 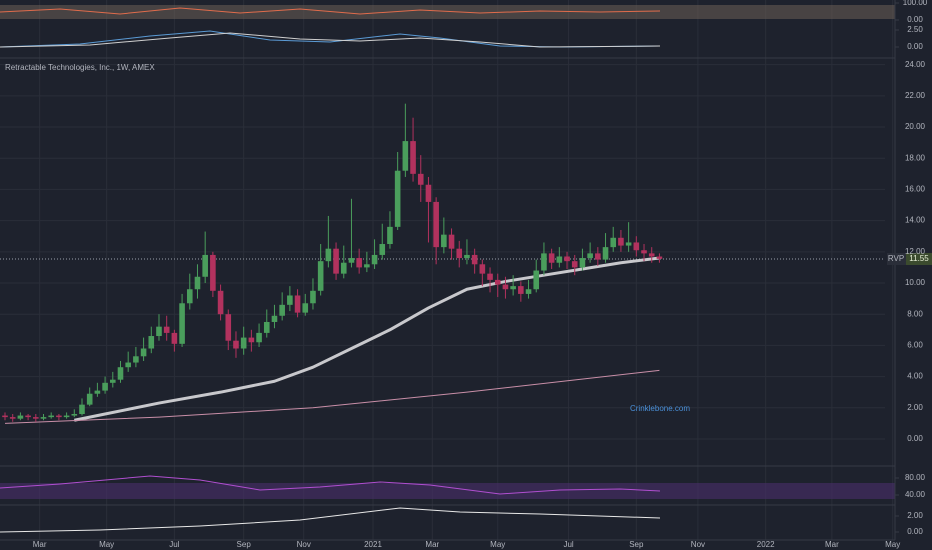 I want to click on pane-tick-label: 100.00, so click(x=915, y=3).